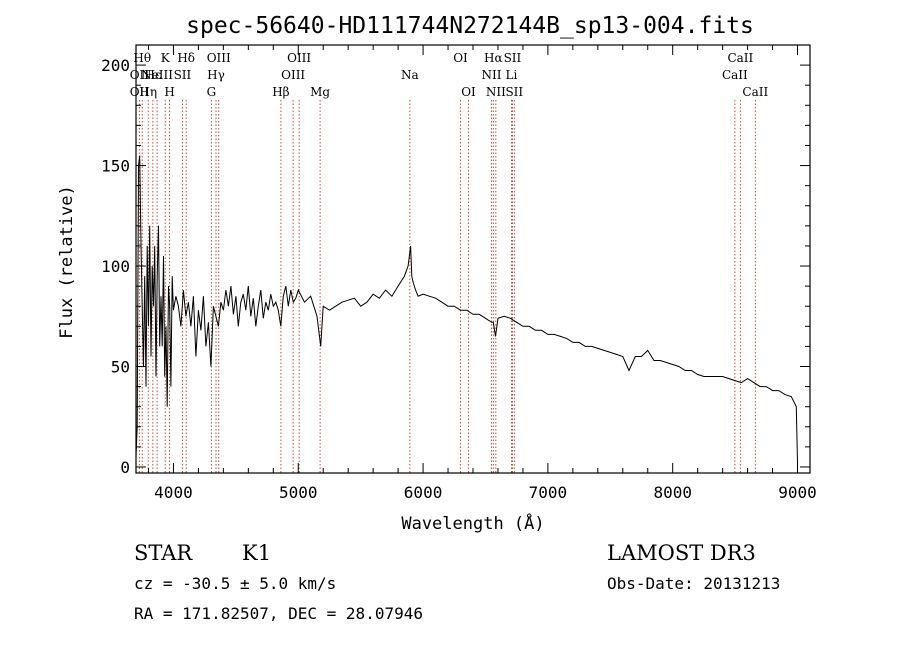 The width and height of the screenshot is (900, 649). What do you see at coordinates (410, 75) in the screenshot?
I see `line-marker-label: Na` at bounding box center [410, 75].